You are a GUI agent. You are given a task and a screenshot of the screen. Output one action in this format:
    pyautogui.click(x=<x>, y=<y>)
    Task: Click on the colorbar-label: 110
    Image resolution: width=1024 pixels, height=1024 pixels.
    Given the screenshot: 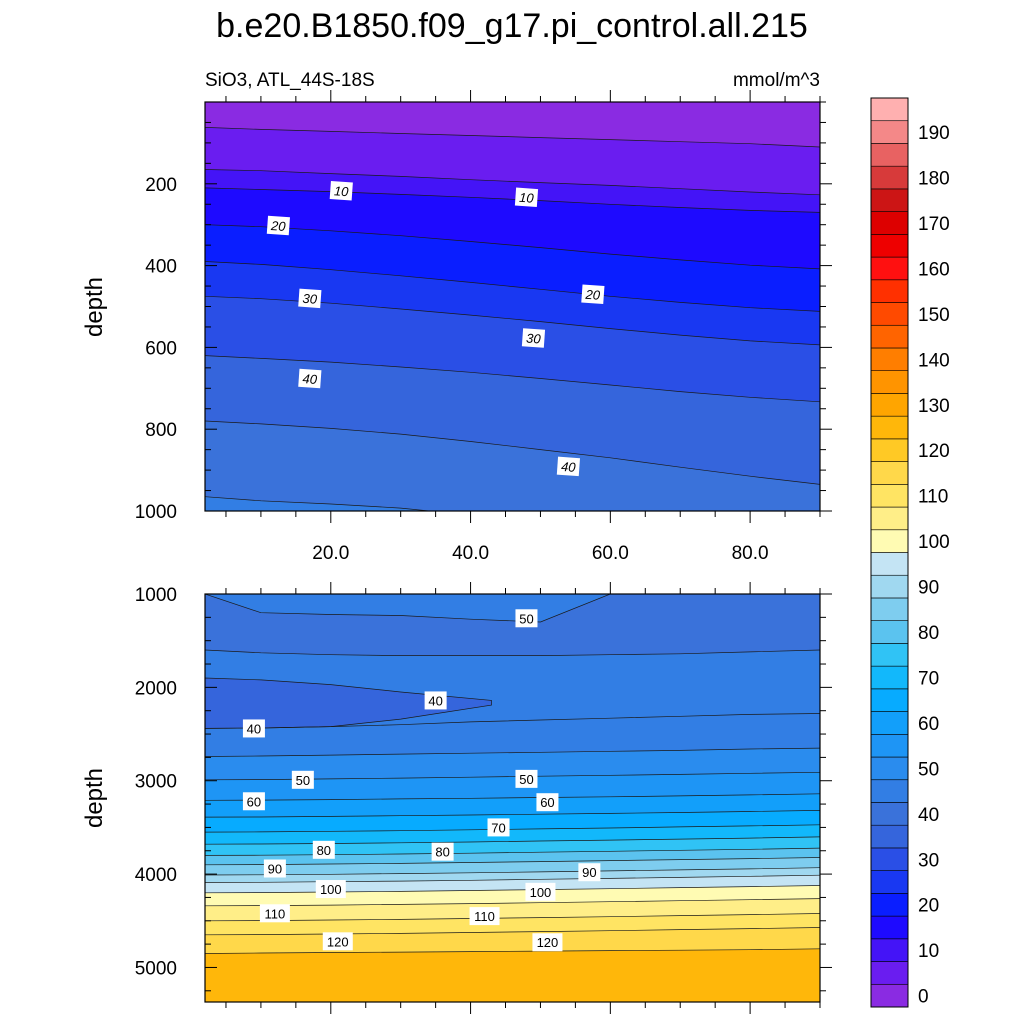 What is the action you would take?
    pyautogui.click(x=933, y=497)
    